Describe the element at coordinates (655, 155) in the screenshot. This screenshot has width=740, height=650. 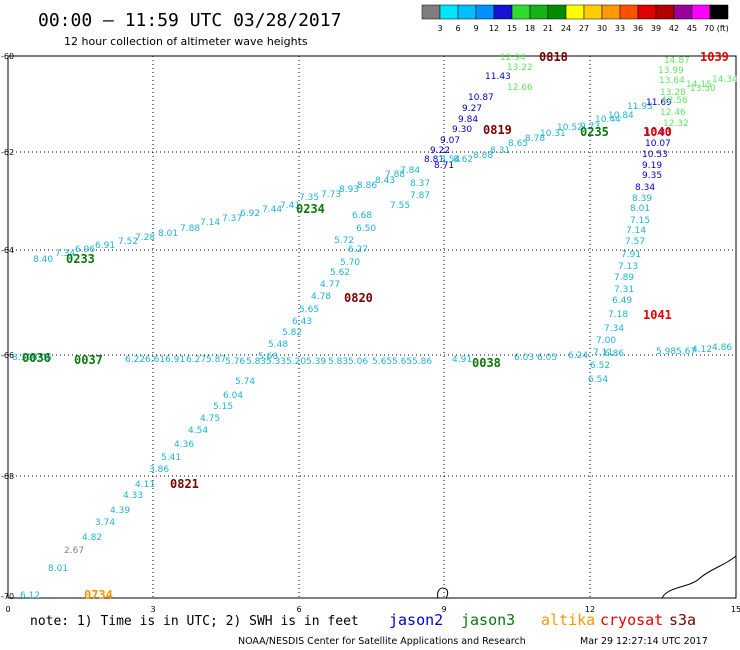
I see `wave-height-value: 10.53` at that location.